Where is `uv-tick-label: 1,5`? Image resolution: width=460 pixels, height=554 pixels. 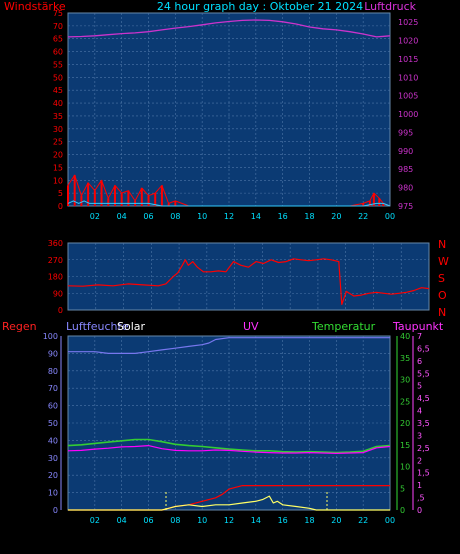
uv-tick-label: 1,5 is located at coordinates (423, 473).